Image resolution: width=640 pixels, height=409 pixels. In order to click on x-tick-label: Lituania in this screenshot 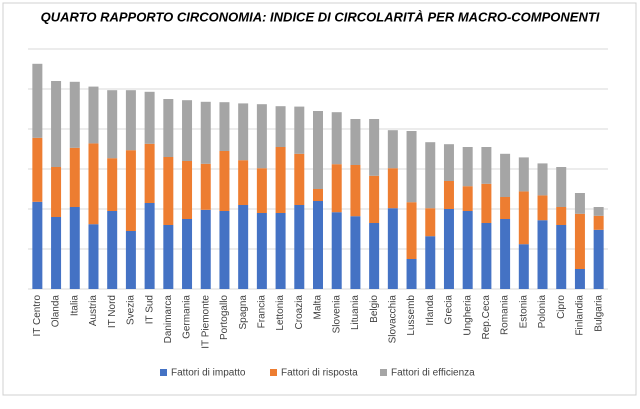, I will do `click(355, 312)`.